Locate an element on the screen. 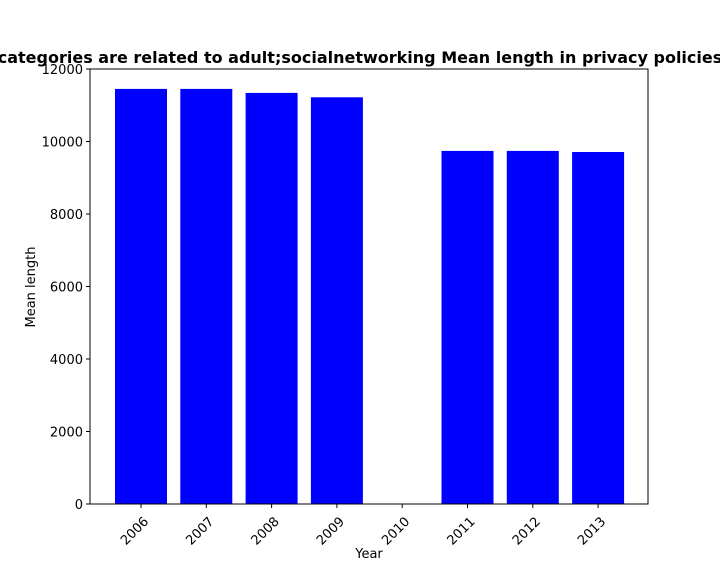 The height and width of the screenshot is (576, 720). bar-2009 is located at coordinates (336, 301).